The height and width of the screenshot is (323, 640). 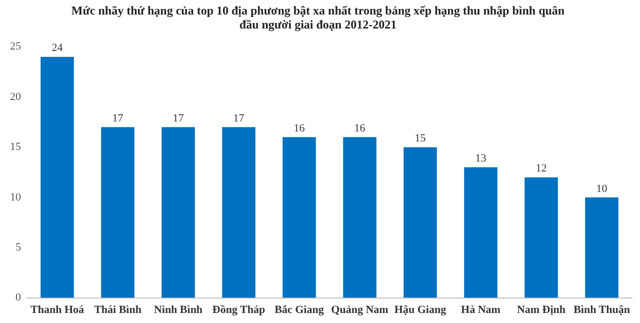 I want to click on x-tick-label: Nam Định, so click(x=541, y=310).